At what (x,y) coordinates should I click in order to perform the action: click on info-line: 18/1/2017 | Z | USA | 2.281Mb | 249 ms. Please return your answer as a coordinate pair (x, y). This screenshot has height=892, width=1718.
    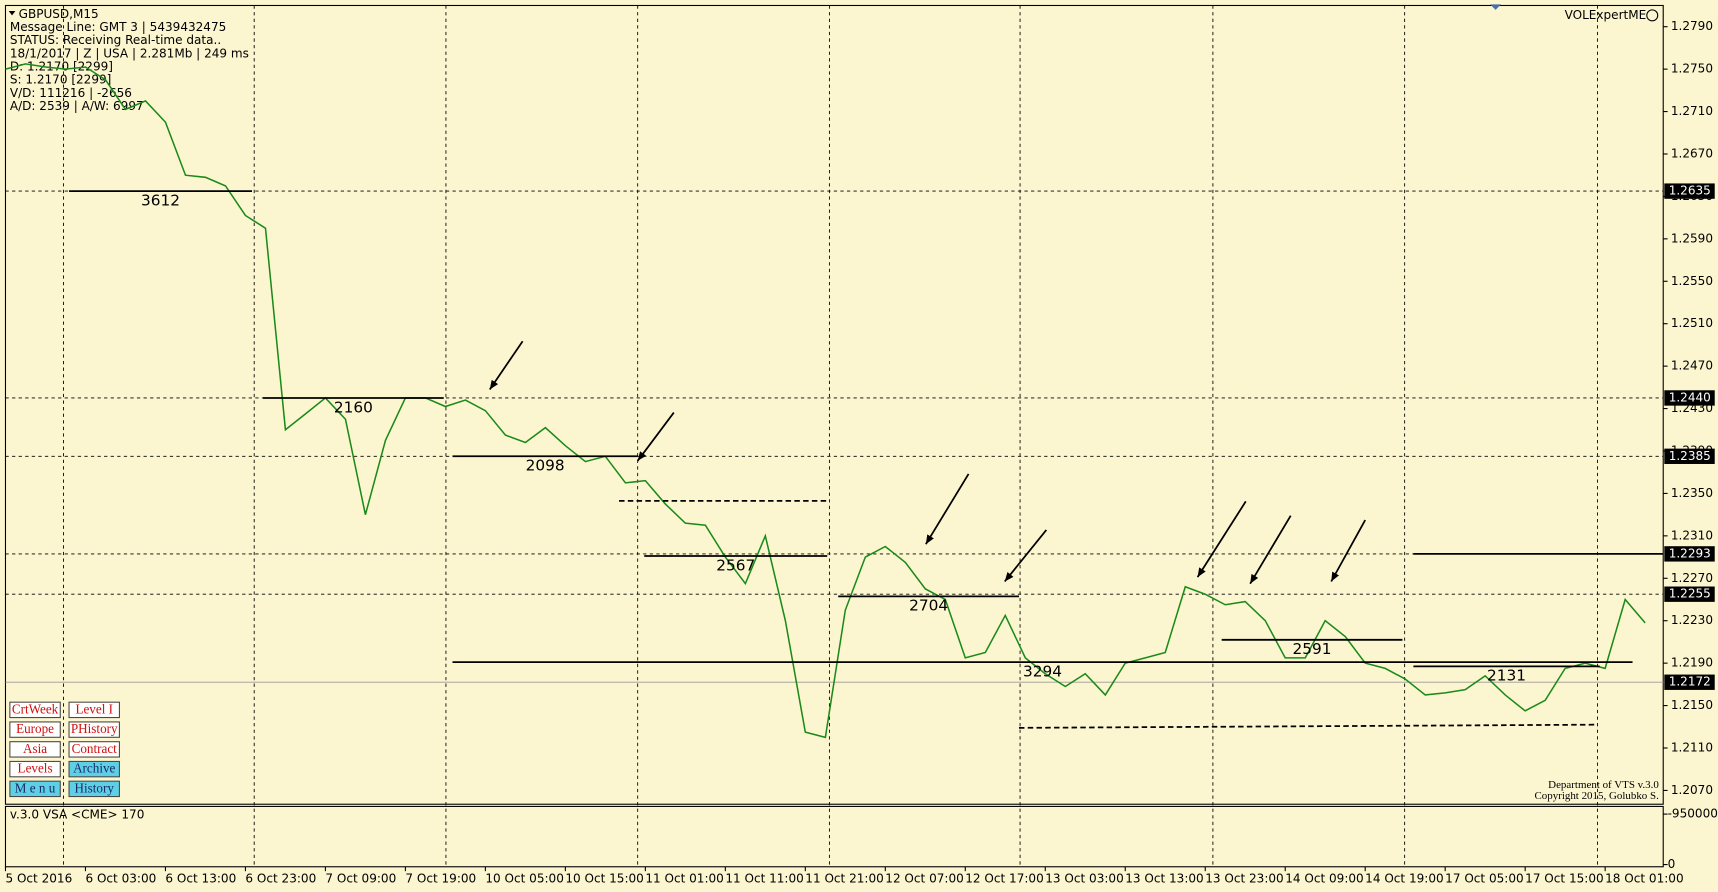
    Looking at the image, I should click on (129, 53).